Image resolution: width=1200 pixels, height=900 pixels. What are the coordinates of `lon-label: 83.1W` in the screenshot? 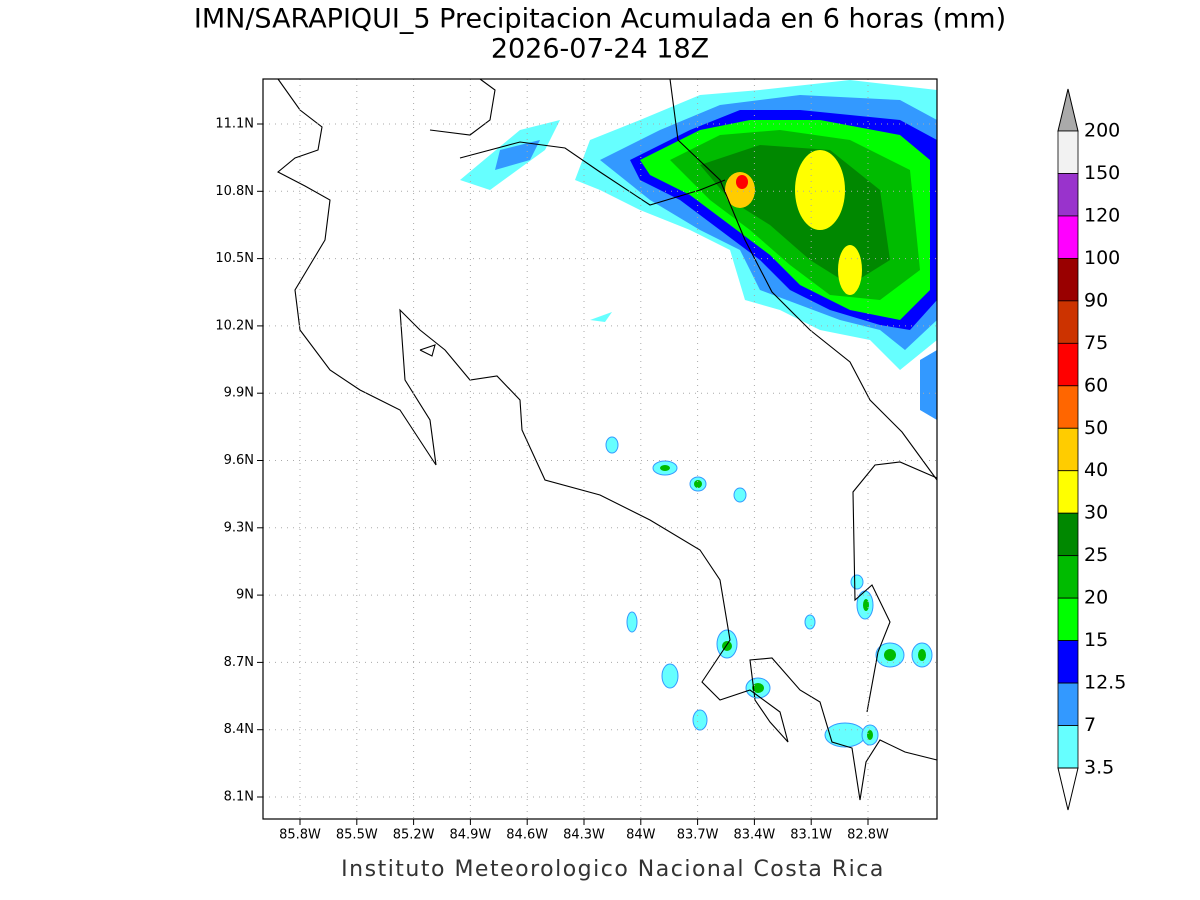 It's located at (811, 835).